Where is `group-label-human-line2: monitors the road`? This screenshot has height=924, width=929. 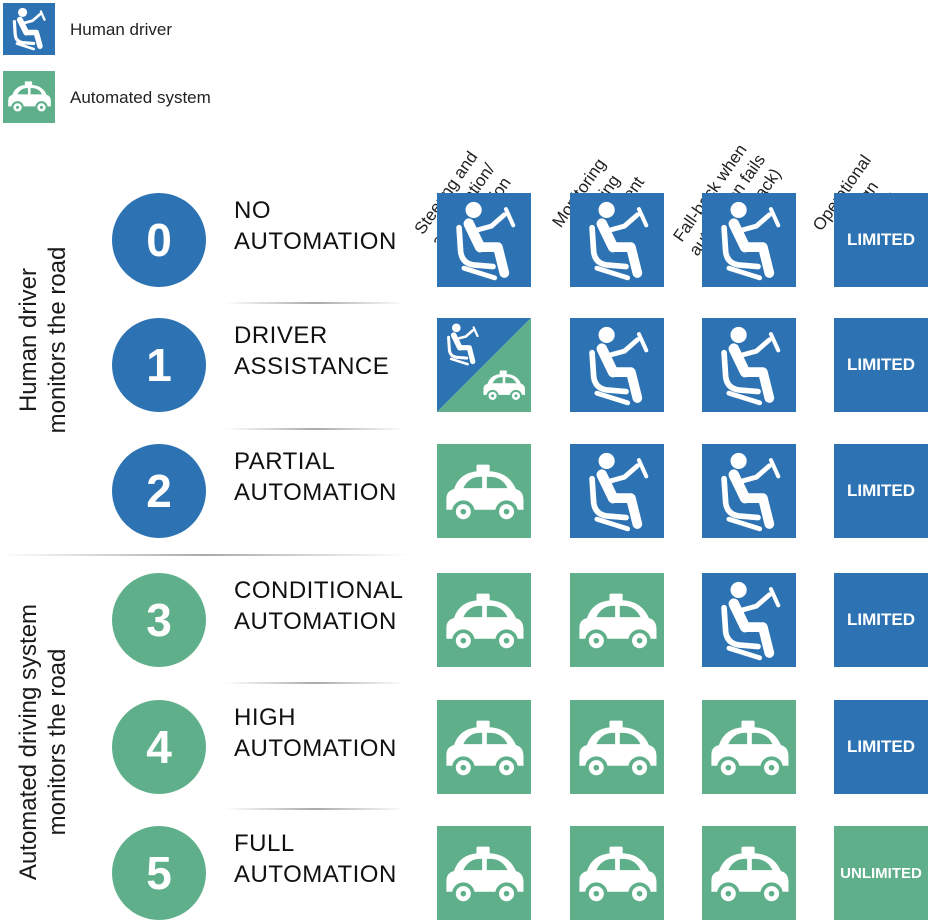
group-label-human-line2: monitors the road is located at coordinates (57, 340).